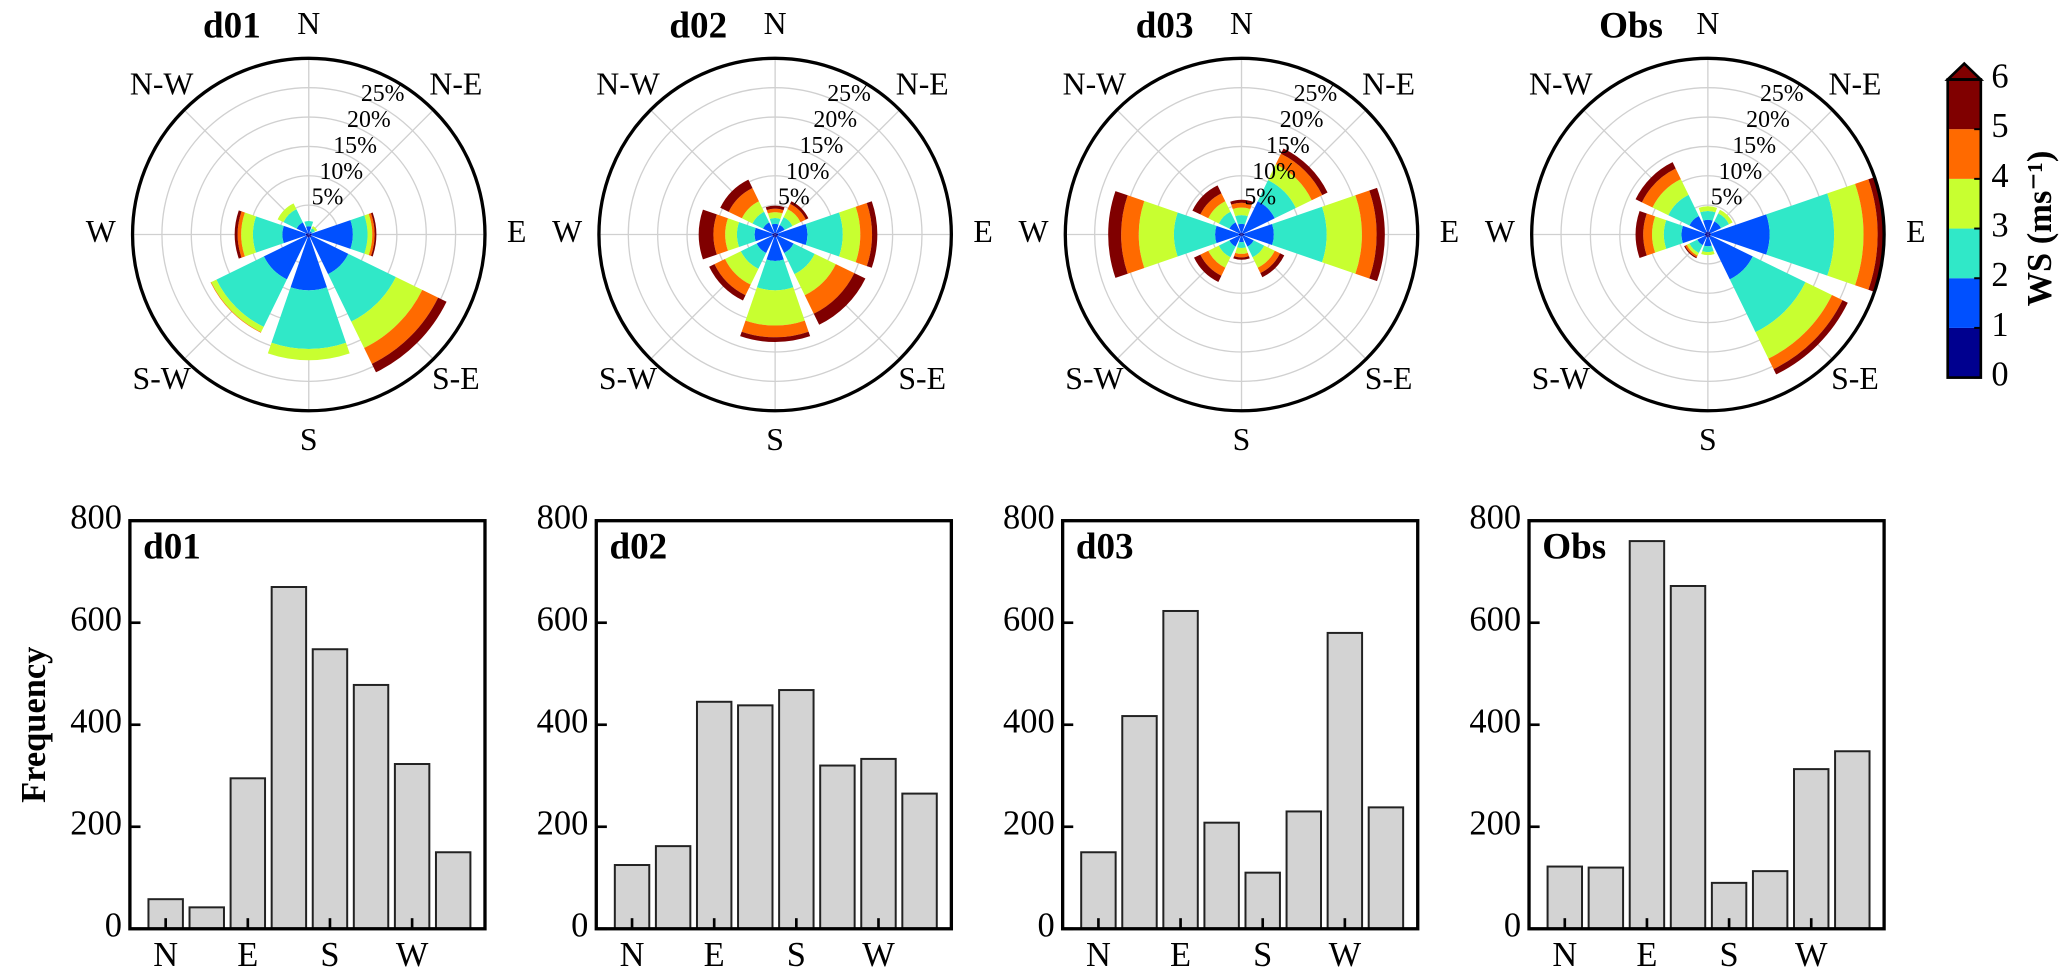 Image resolution: width=2067 pixels, height=977 pixels. I want to click on colorbar-tick-label: 2, so click(1999, 275).